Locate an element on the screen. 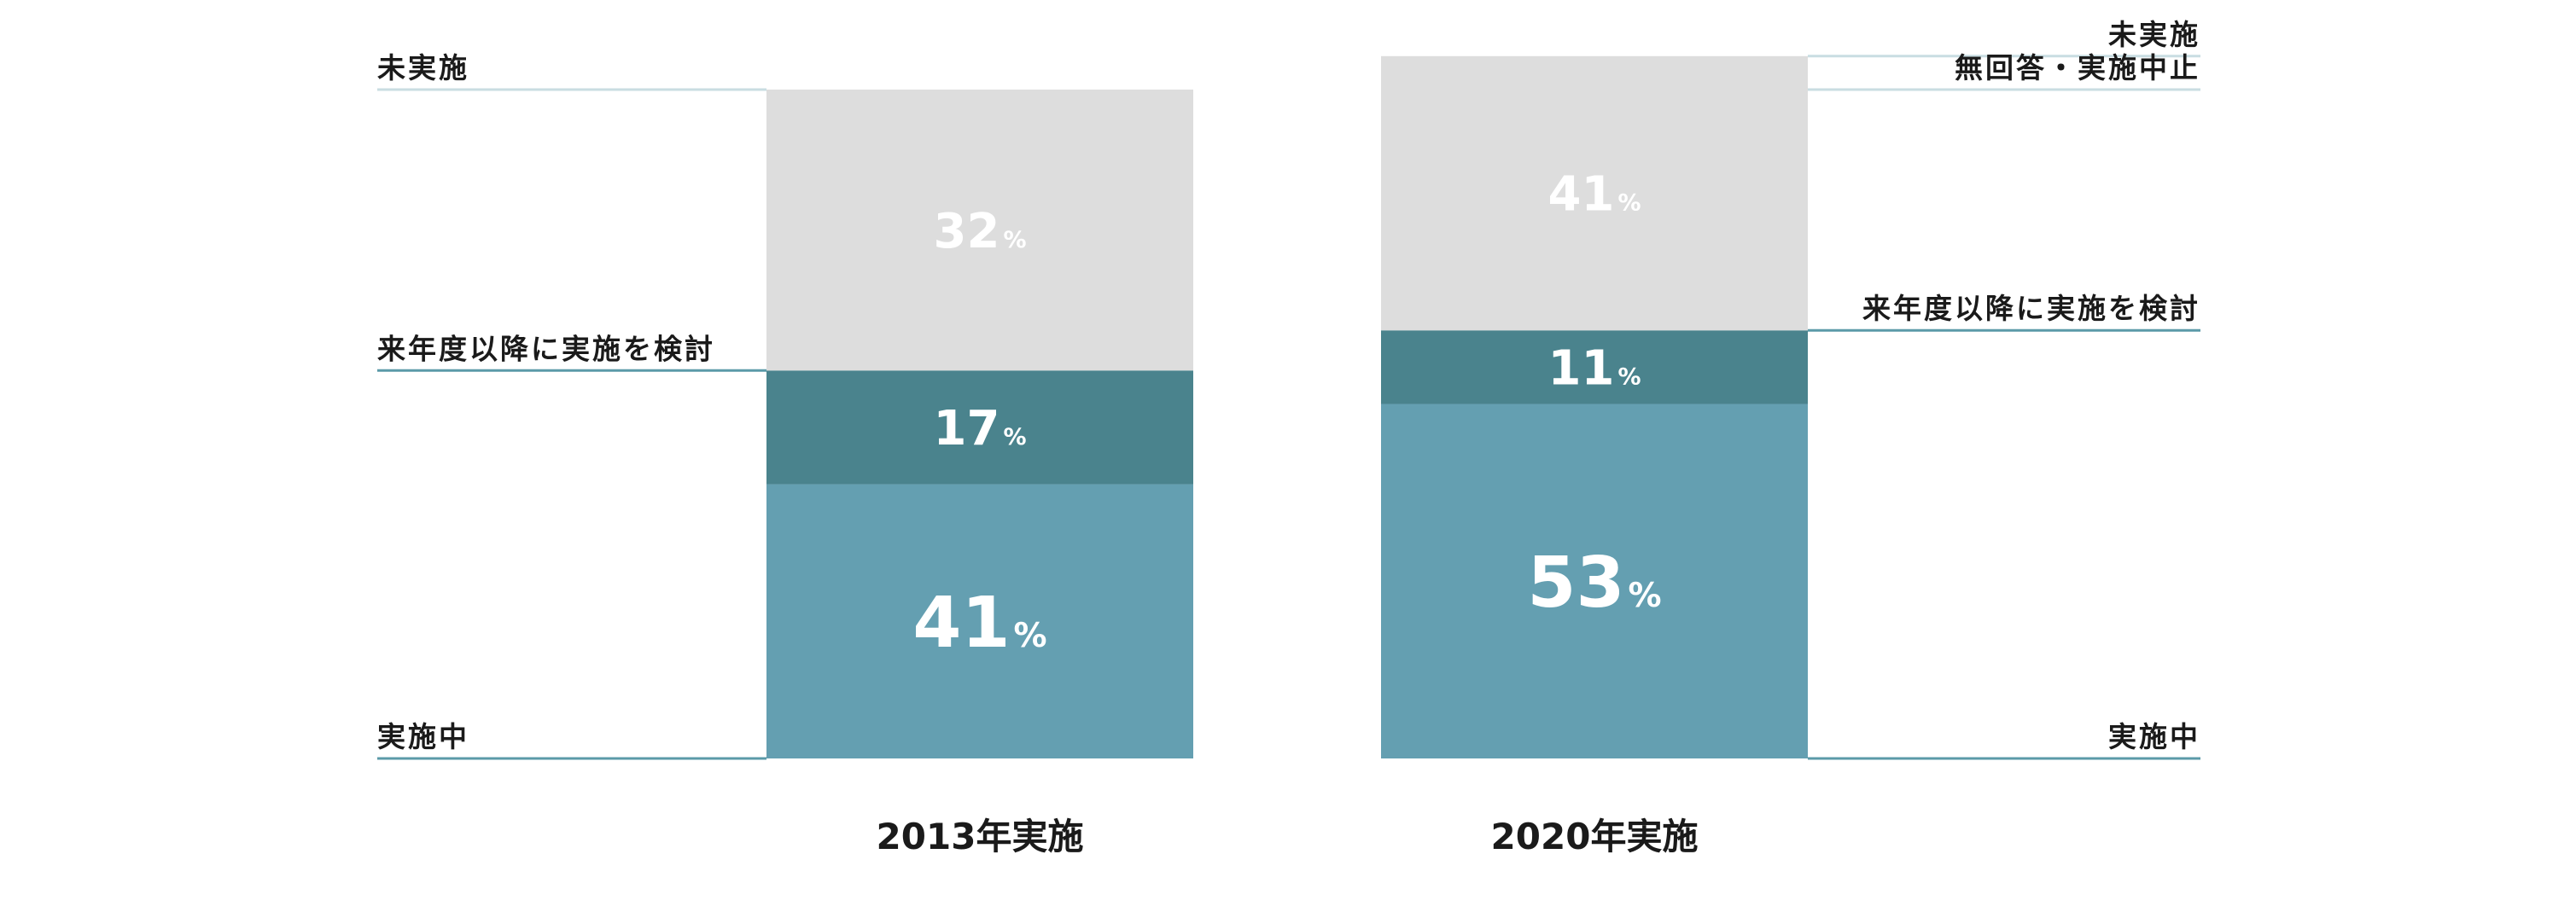  data-label-0-2: 32% is located at coordinates (980, 231).